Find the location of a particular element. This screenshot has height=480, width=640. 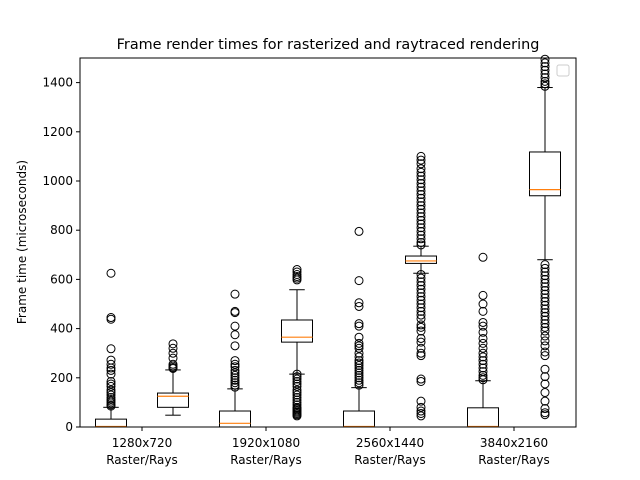

y-axis-label: Frame time (microseconds) is located at coordinates (22, 242).